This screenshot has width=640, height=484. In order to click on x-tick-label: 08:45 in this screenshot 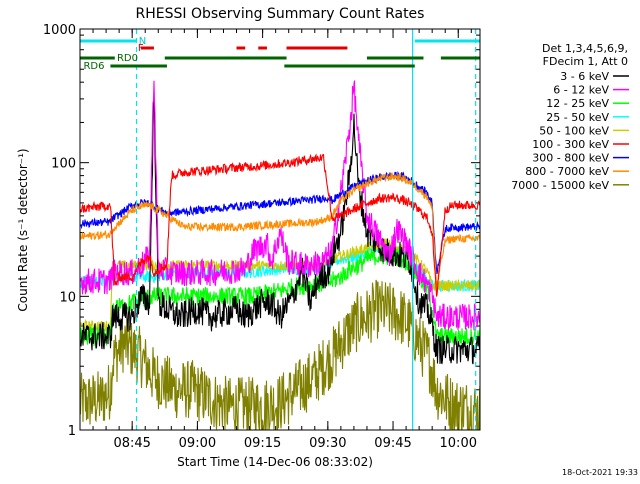, I will do `click(131, 443)`.